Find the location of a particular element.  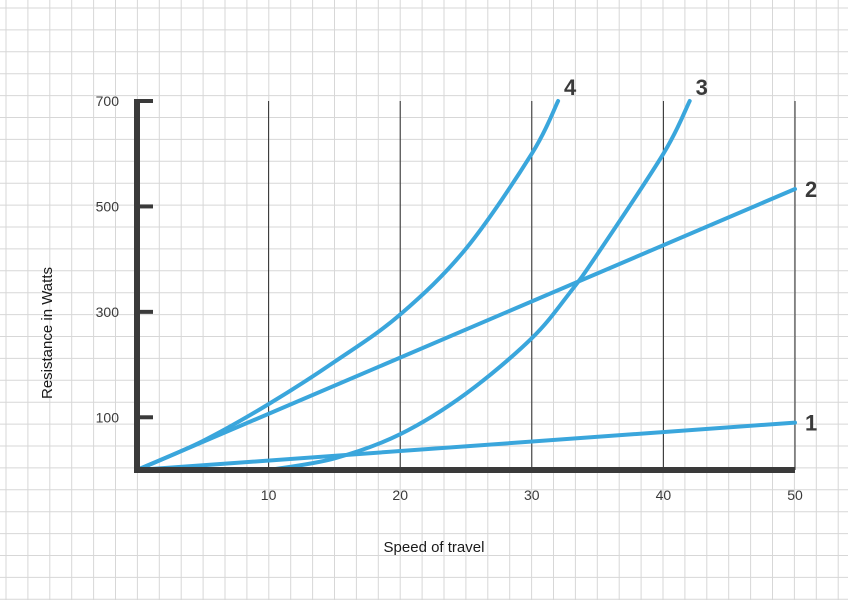

y-axis-title: Resistance in Watts is located at coordinates (47, 333).